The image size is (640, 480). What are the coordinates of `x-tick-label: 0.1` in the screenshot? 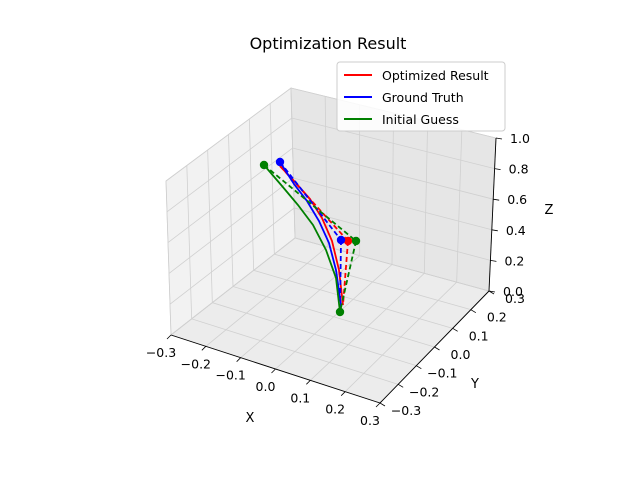 It's located at (300, 397).